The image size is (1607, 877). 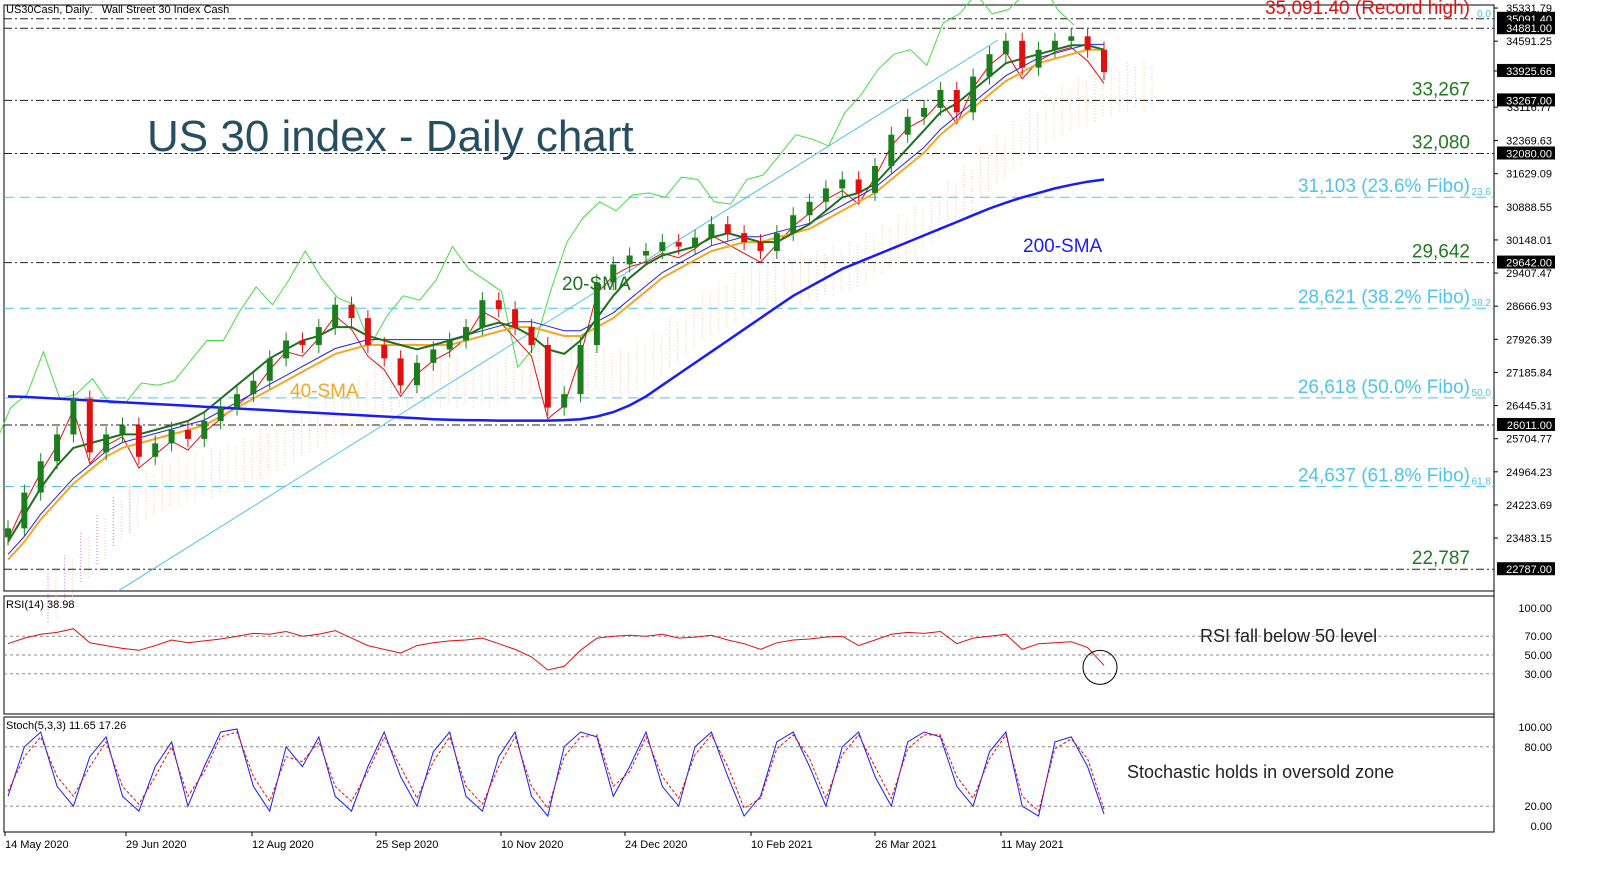 What do you see at coordinates (596, 284) in the screenshot?
I see `sma20-label: 20-SMA` at bounding box center [596, 284].